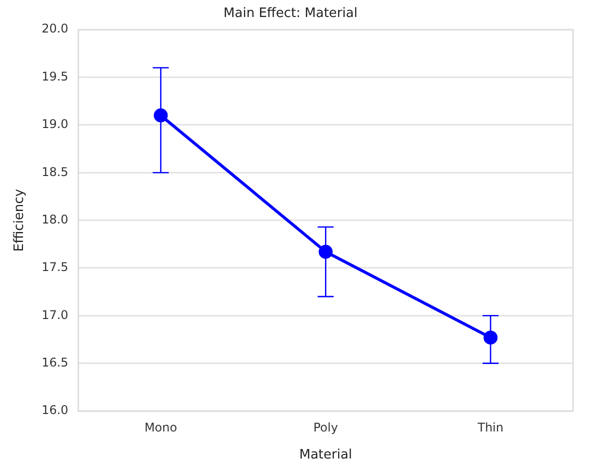  What do you see at coordinates (161, 427) in the screenshot?
I see `x-tick-label: Mono` at bounding box center [161, 427].